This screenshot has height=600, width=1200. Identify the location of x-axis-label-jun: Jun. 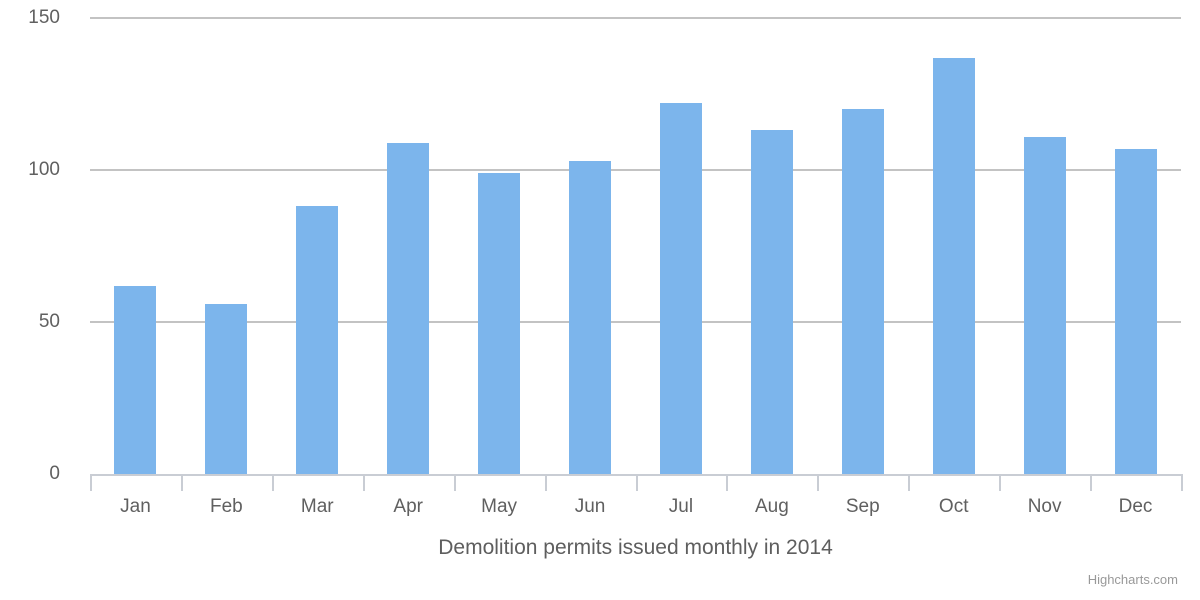
(590, 506).